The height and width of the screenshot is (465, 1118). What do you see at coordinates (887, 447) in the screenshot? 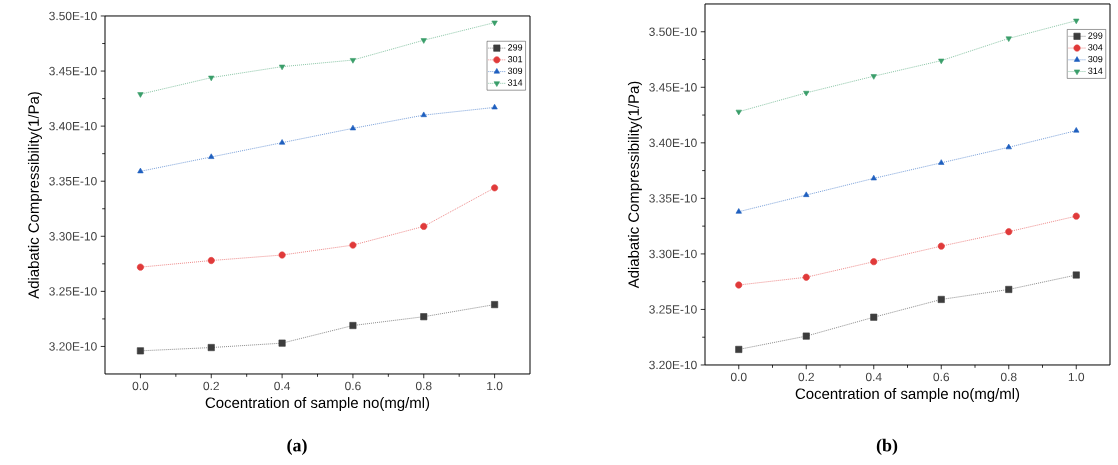
I see `text: (b)` at bounding box center [887, 447].